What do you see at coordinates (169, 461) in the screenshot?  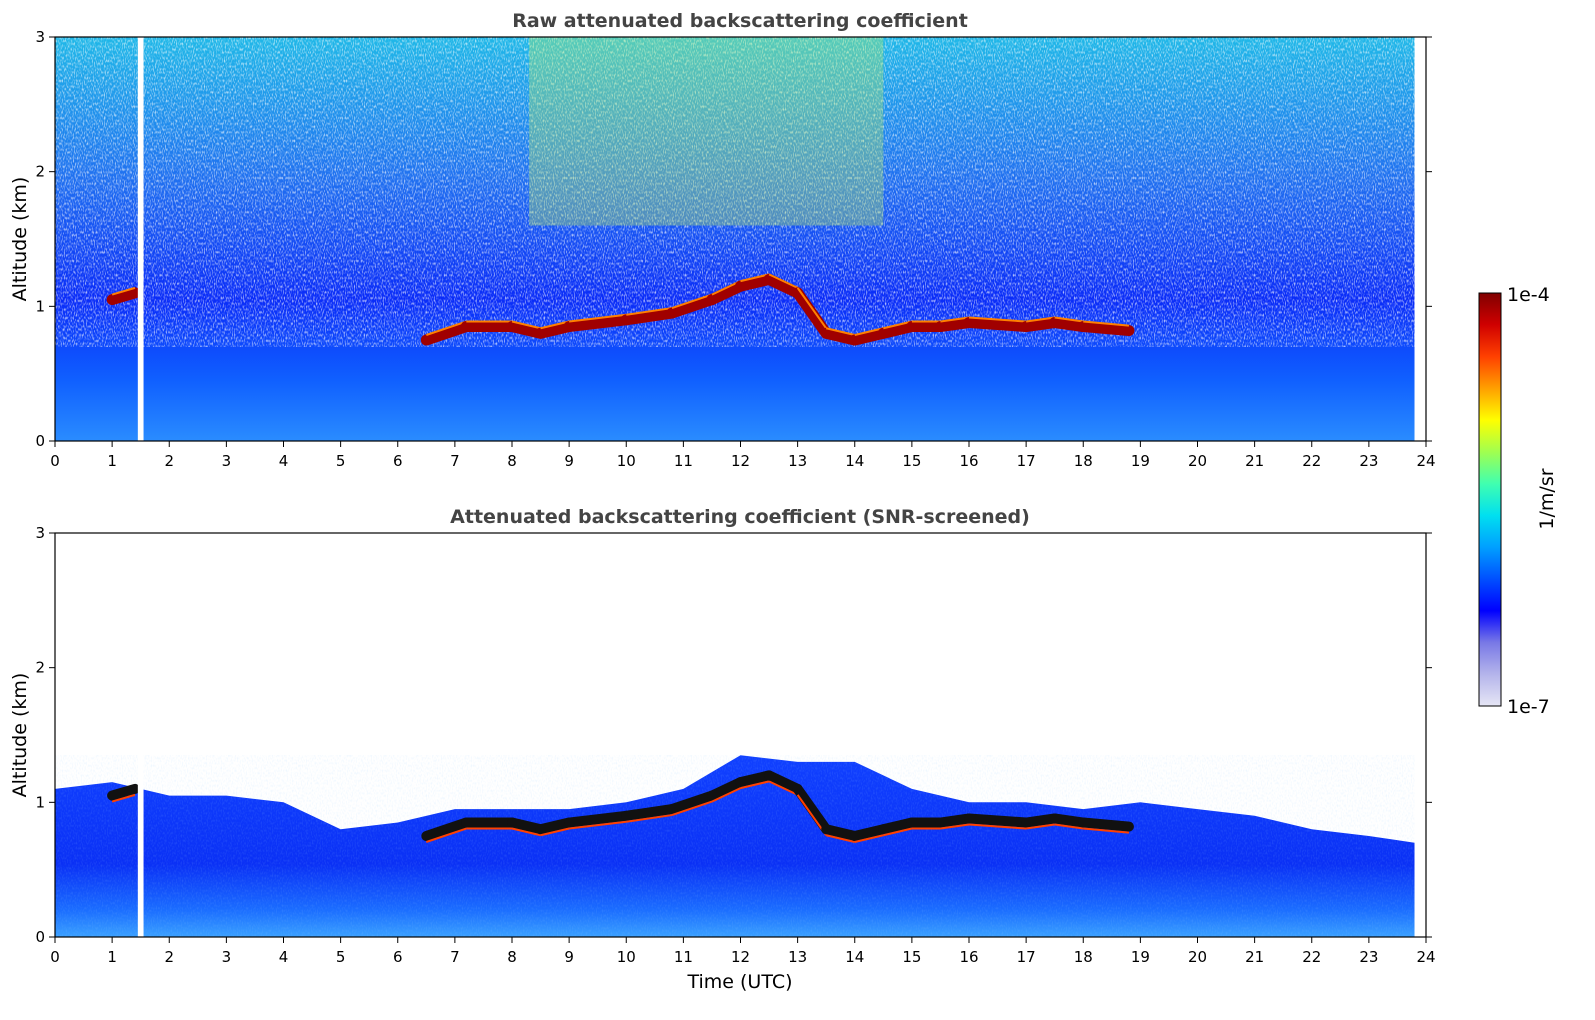 I see `x-tick-label: 2` at bounding box center [169, 461].